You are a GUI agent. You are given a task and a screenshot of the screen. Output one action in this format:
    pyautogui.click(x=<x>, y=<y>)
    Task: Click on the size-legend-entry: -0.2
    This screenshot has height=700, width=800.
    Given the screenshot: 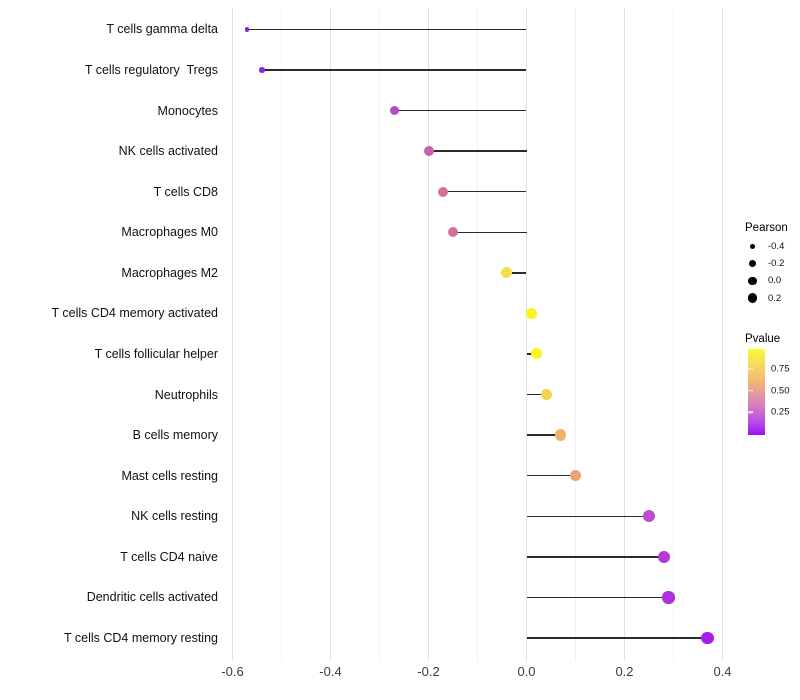 What is the action you would take?
    pyautogui.click(x=766, y=263)
    